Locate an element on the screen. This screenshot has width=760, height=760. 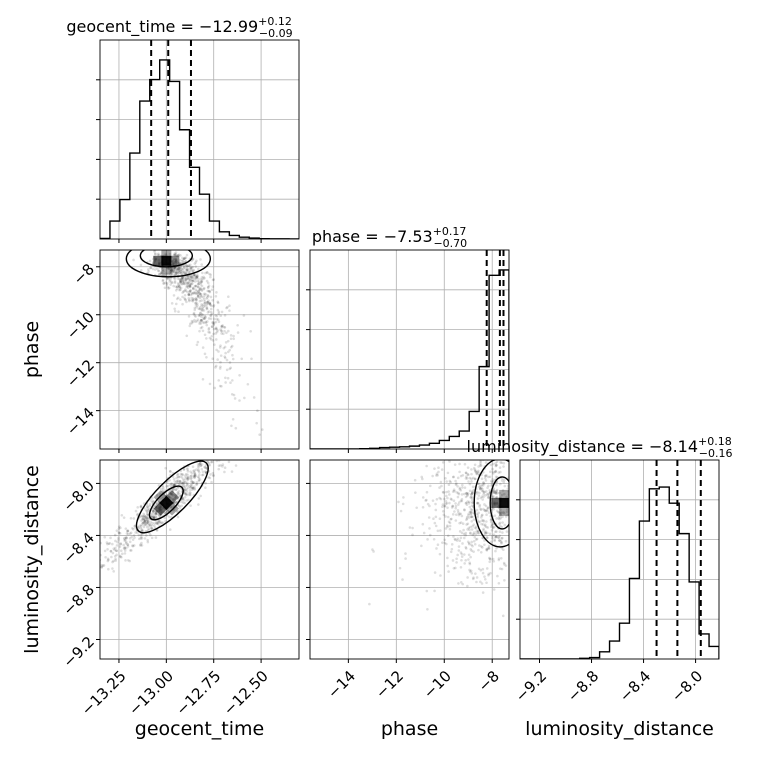
hist-step-line is located at coordinates (619, 572).